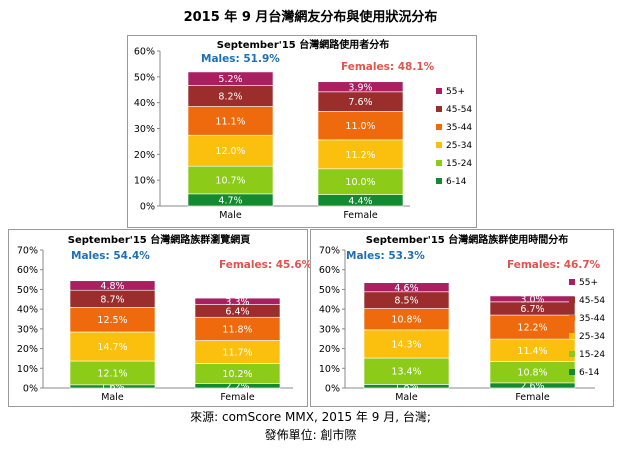 This screenshot has height=449, width=621. Describe the element at coordinates (240, 59) in the screenshot. I see `total-label: Males: 51.9%` at that location.